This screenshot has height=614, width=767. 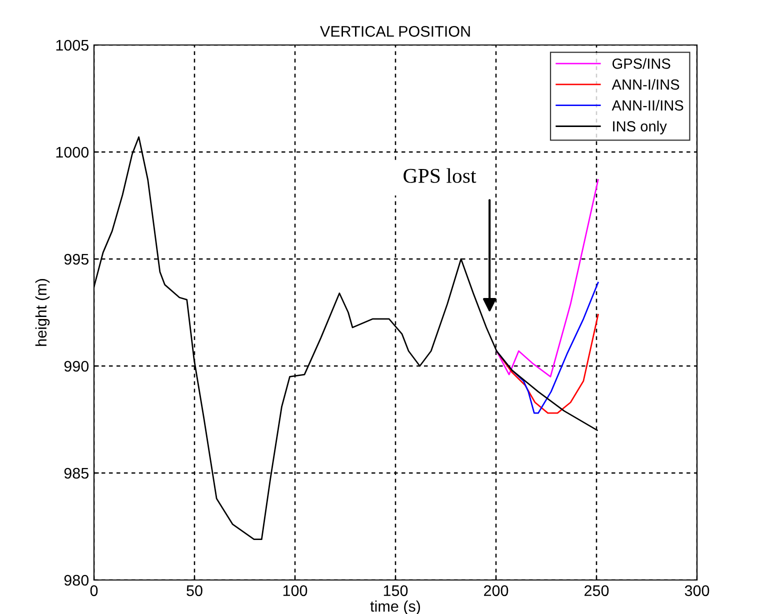 I want to click on x-tick-label: 300, so click(x=697, y=590).